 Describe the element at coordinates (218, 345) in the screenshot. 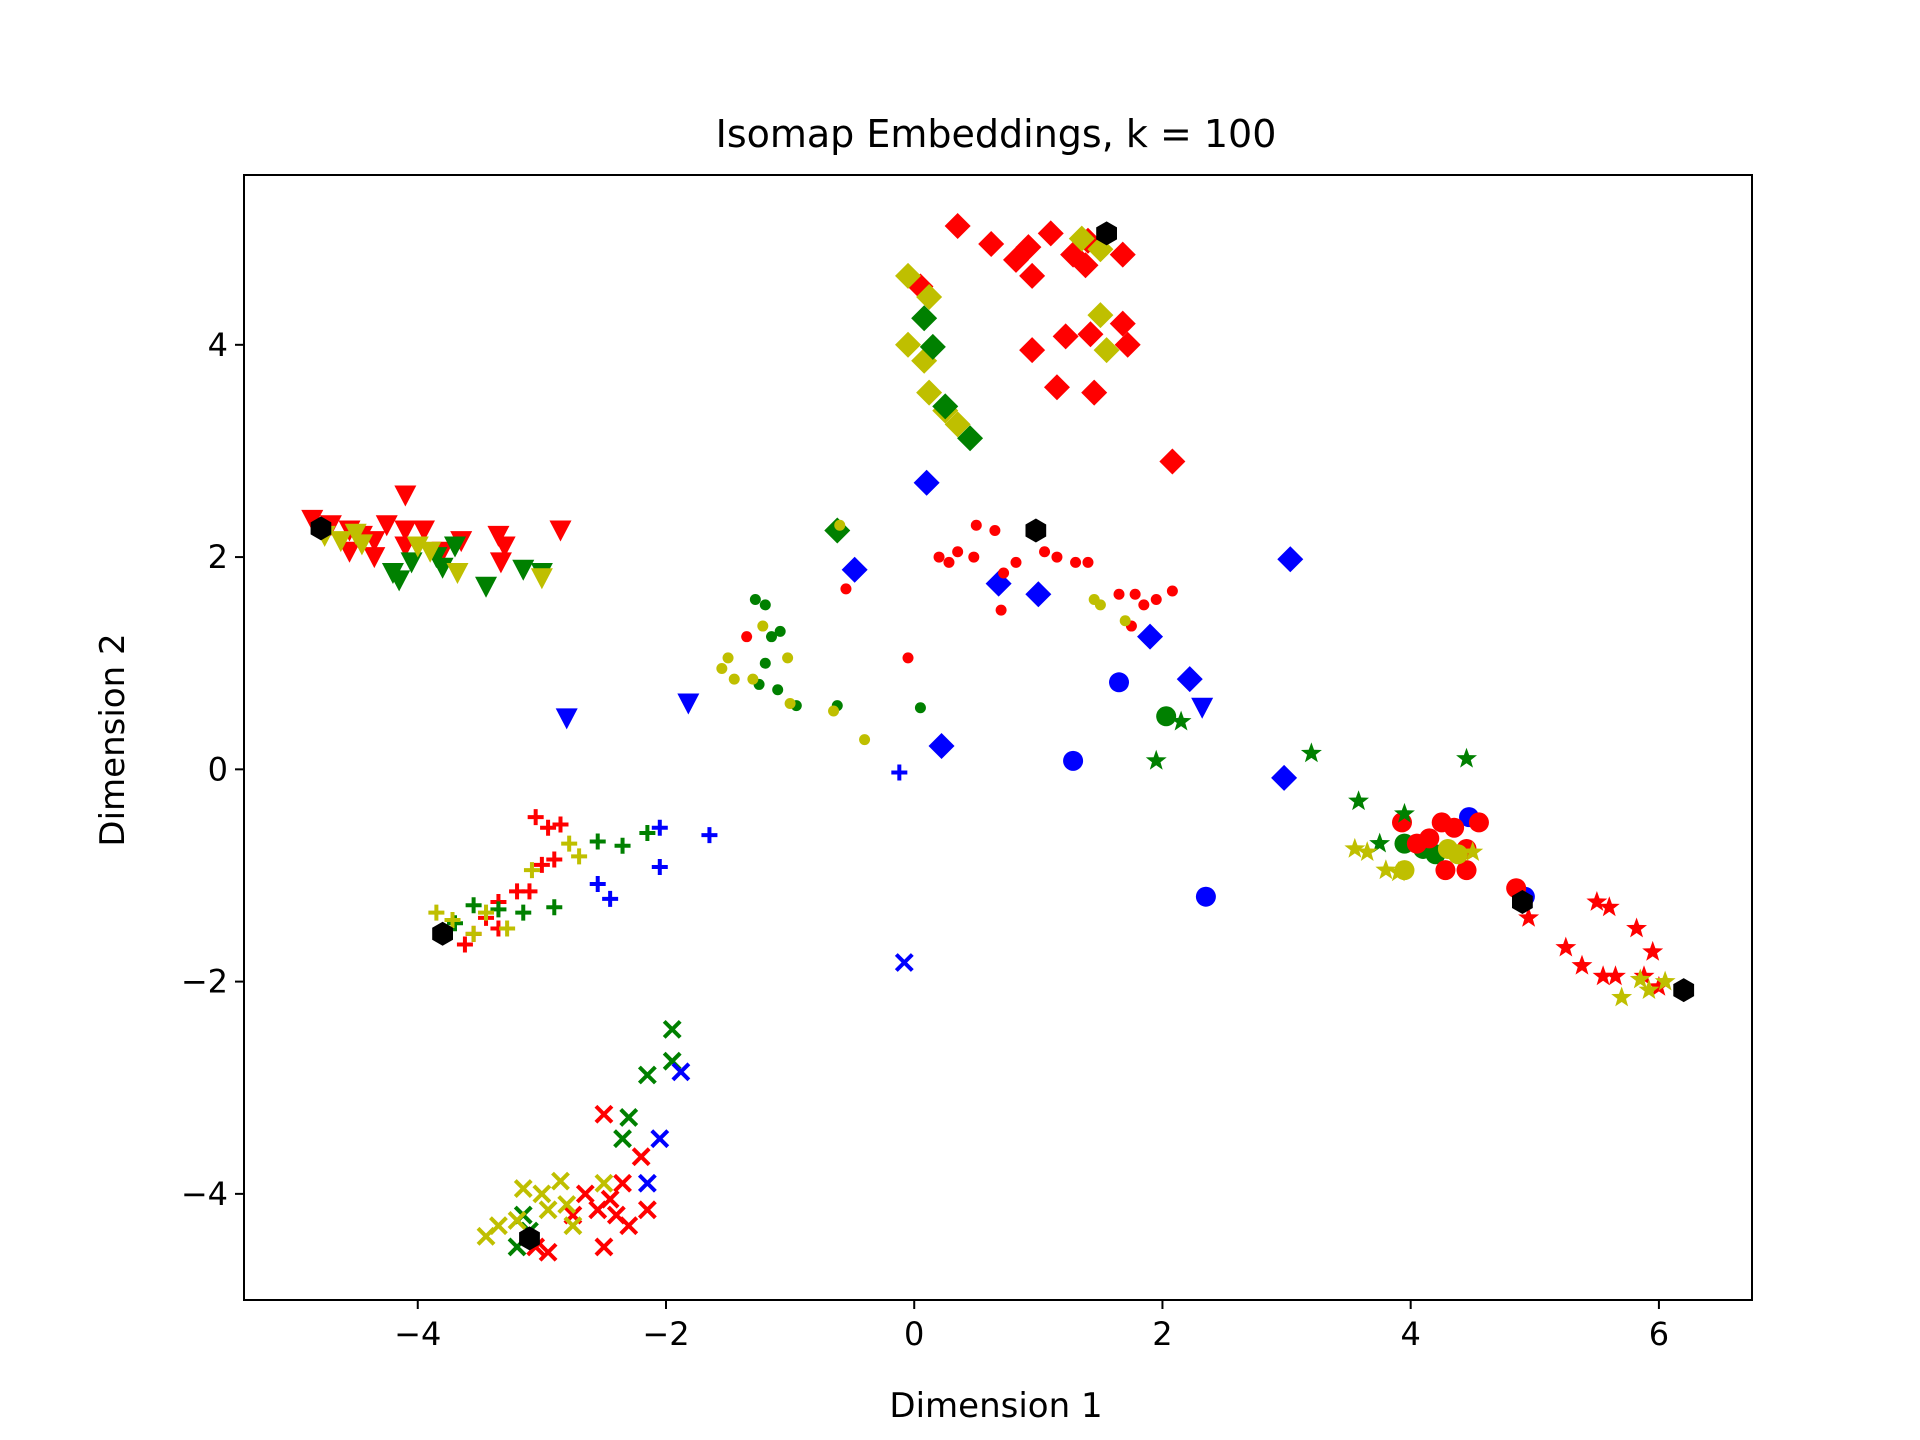

I see `y-tick-label: 4` at that location.